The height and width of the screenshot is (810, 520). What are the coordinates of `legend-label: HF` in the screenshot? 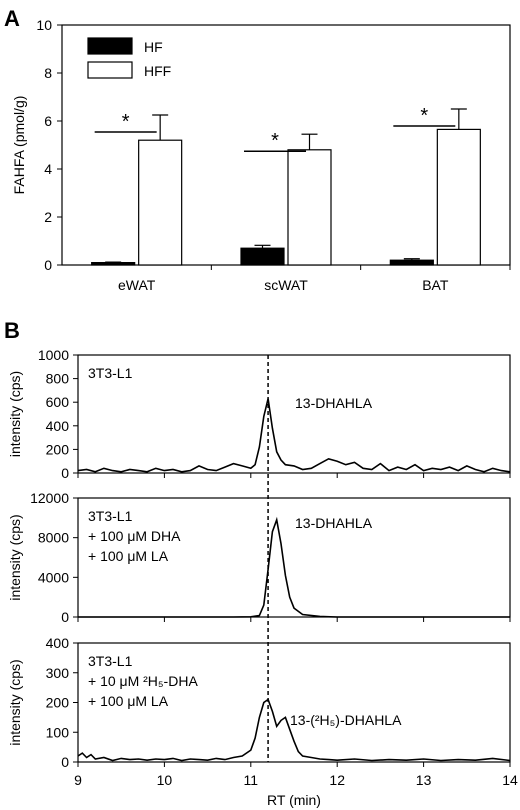 It's located at (153, 47).